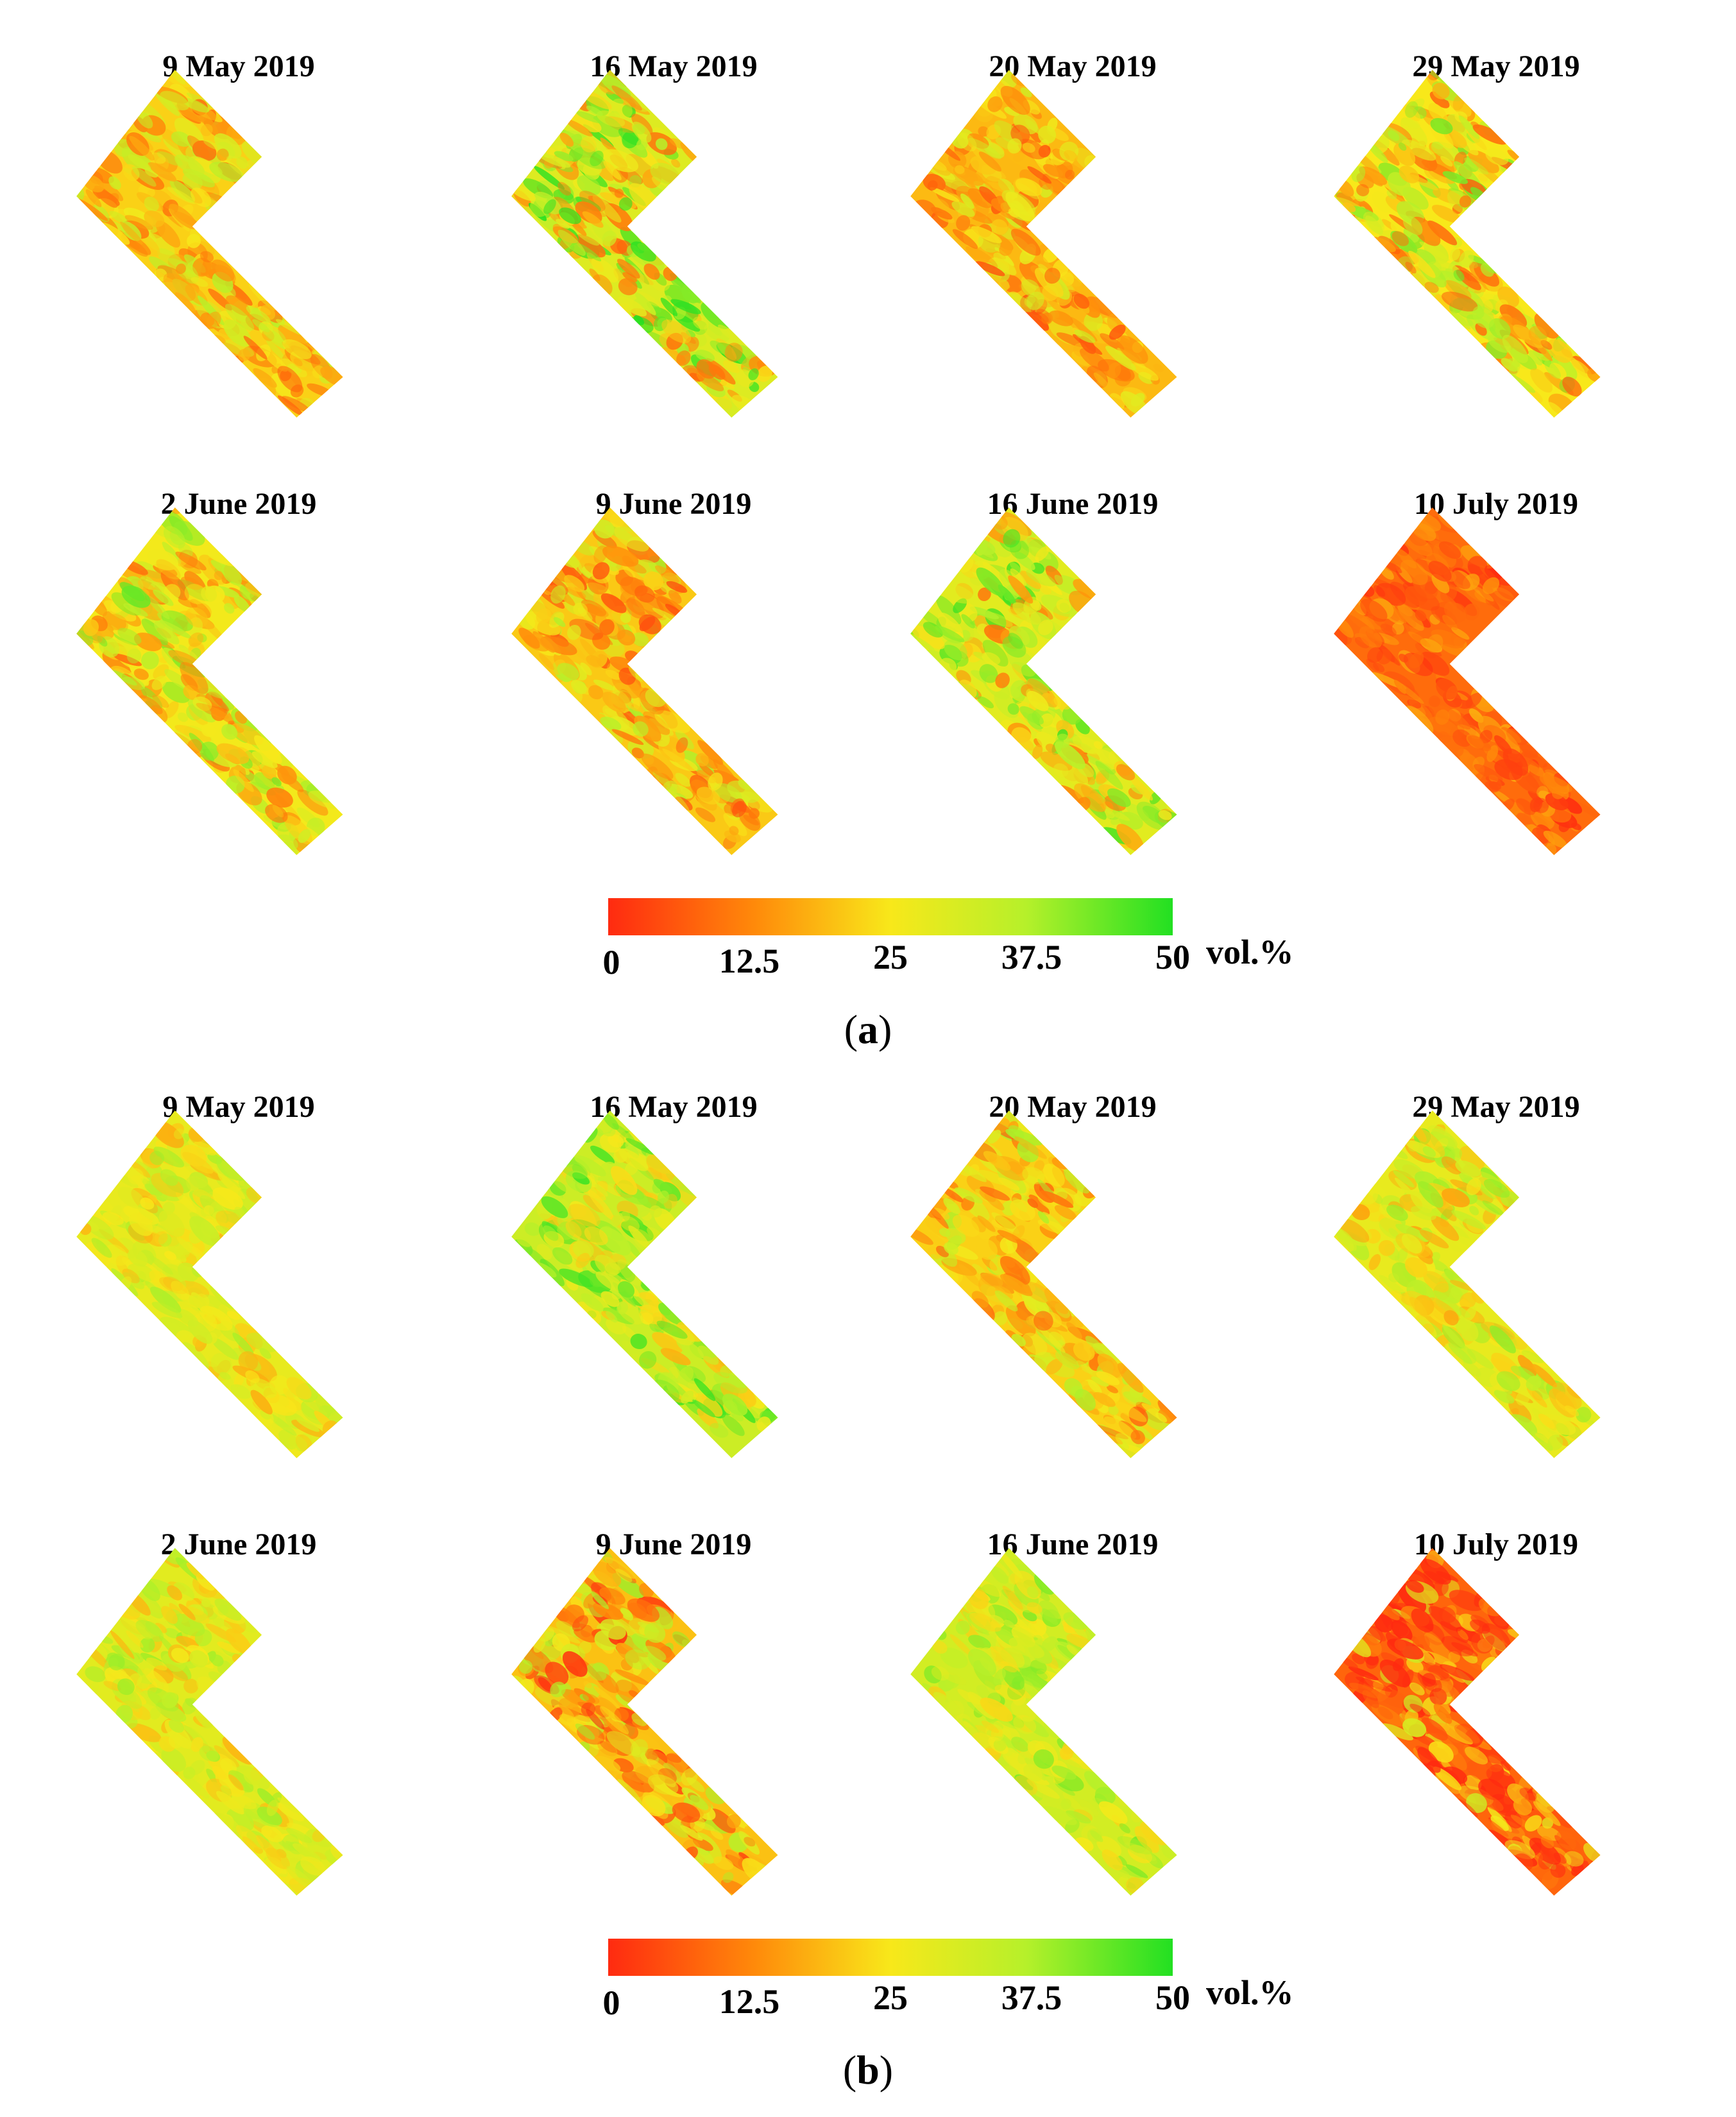 The height and width of the screenshot is (2117, 1736). What do you see at coordinates (239, 1107) in the screenshot?
I see `map-title: 9 May 2019` at bounding box center [239, 1107].